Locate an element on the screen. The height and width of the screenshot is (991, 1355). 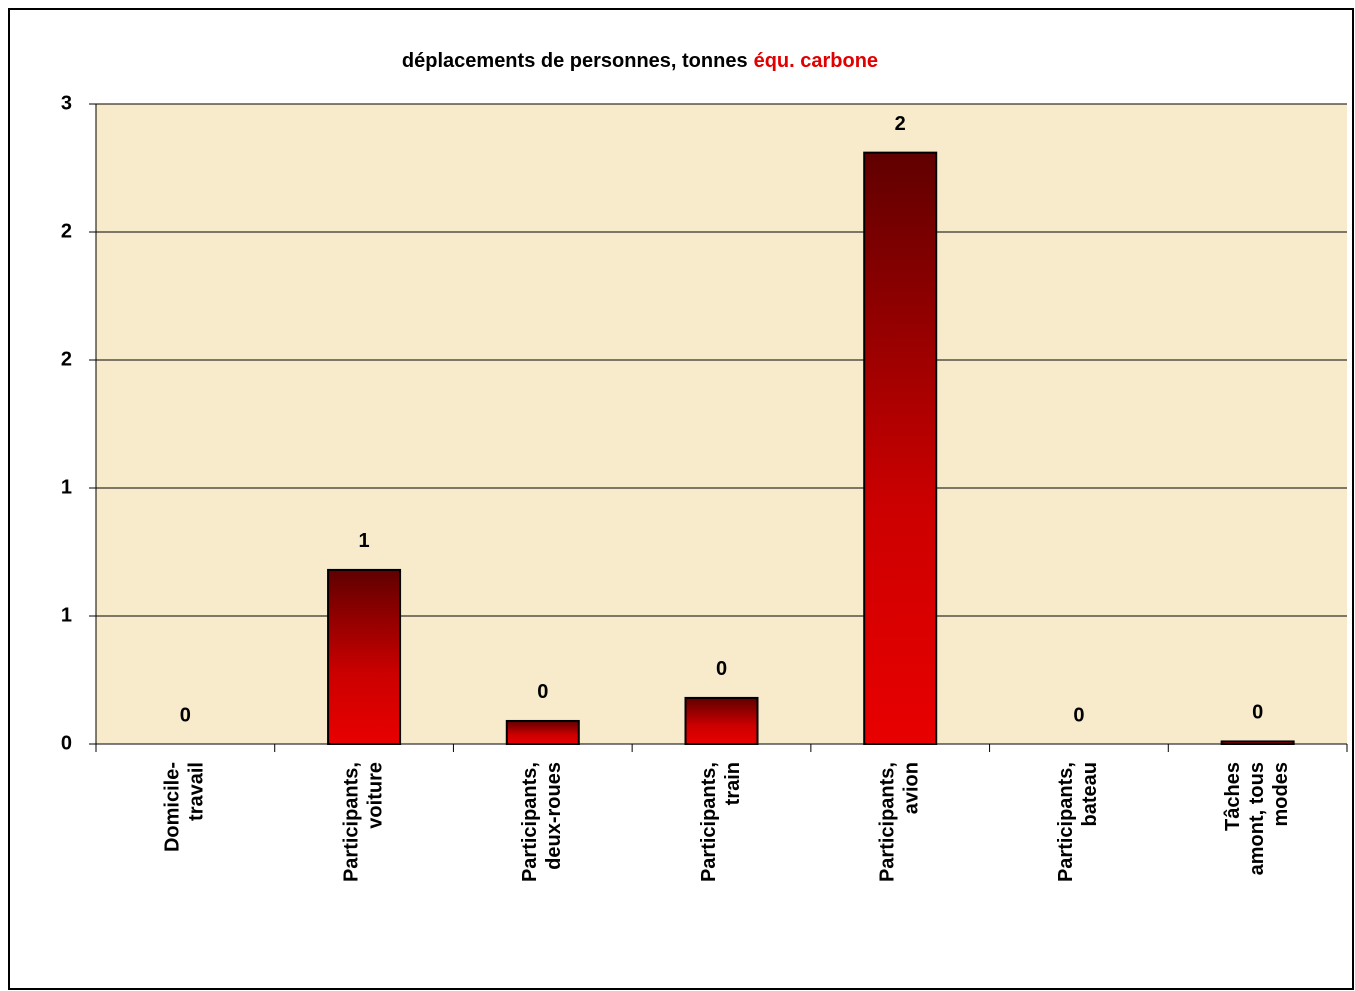
y-tick-label: 0 is located at coordinates (66, 743).